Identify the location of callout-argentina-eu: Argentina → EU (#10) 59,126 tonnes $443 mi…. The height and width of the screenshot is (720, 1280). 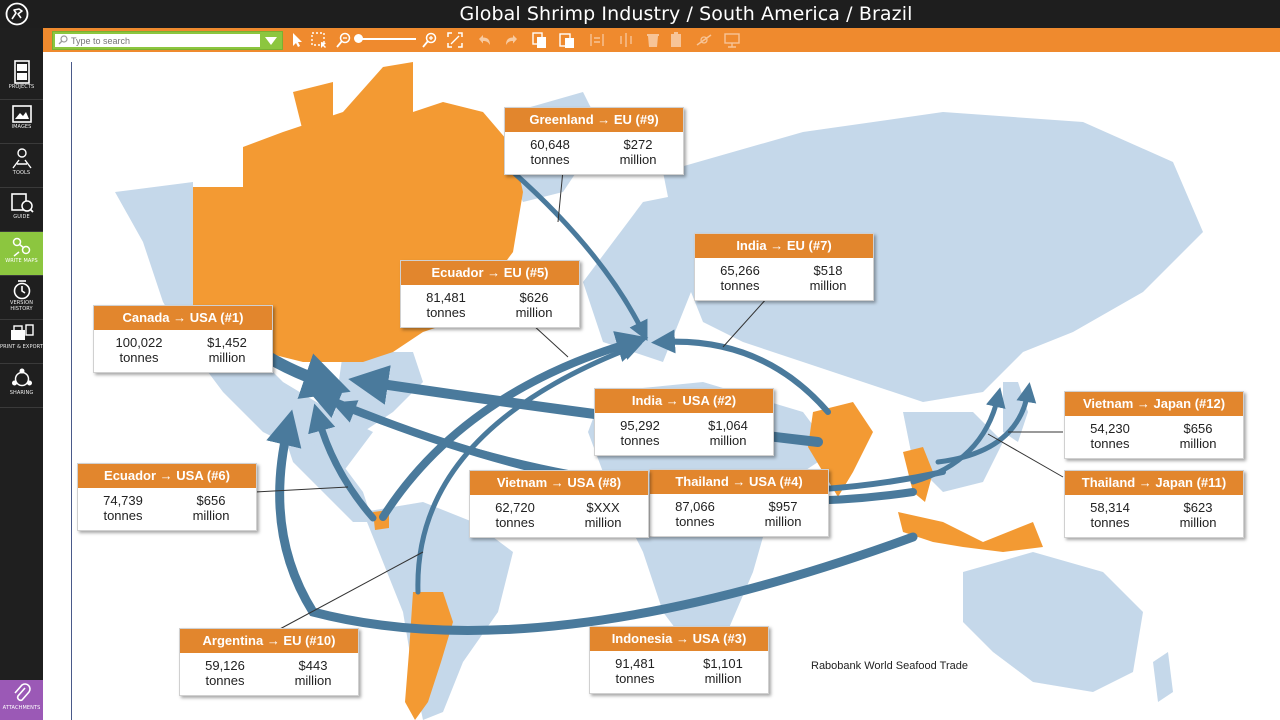
(269, 662).